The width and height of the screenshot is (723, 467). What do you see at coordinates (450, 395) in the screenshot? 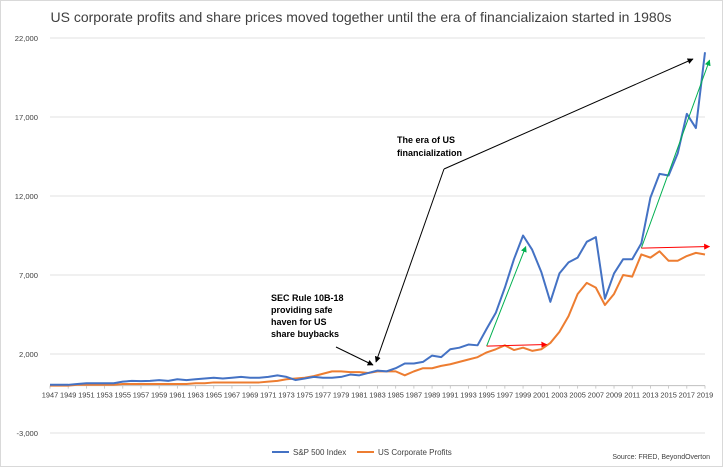
I see `x-tick-label: 1991` at bounding box center [450, 395].